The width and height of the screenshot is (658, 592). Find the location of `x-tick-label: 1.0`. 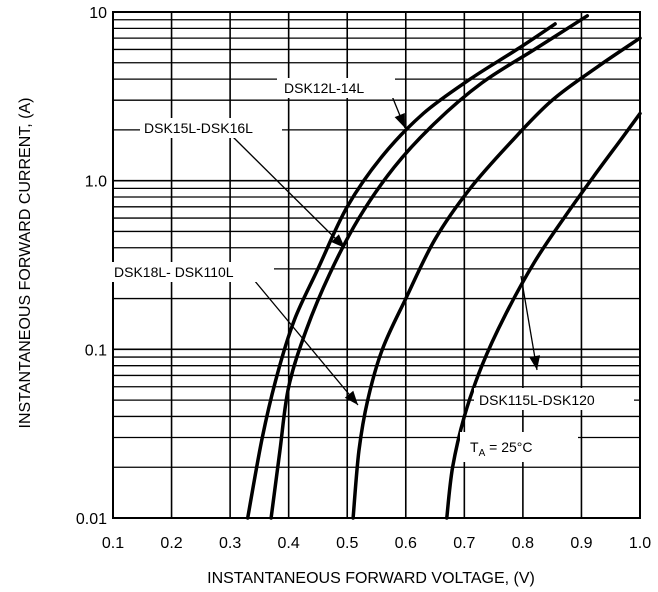

x-tick-label: 1.0 is located at coordinates (640, 543).